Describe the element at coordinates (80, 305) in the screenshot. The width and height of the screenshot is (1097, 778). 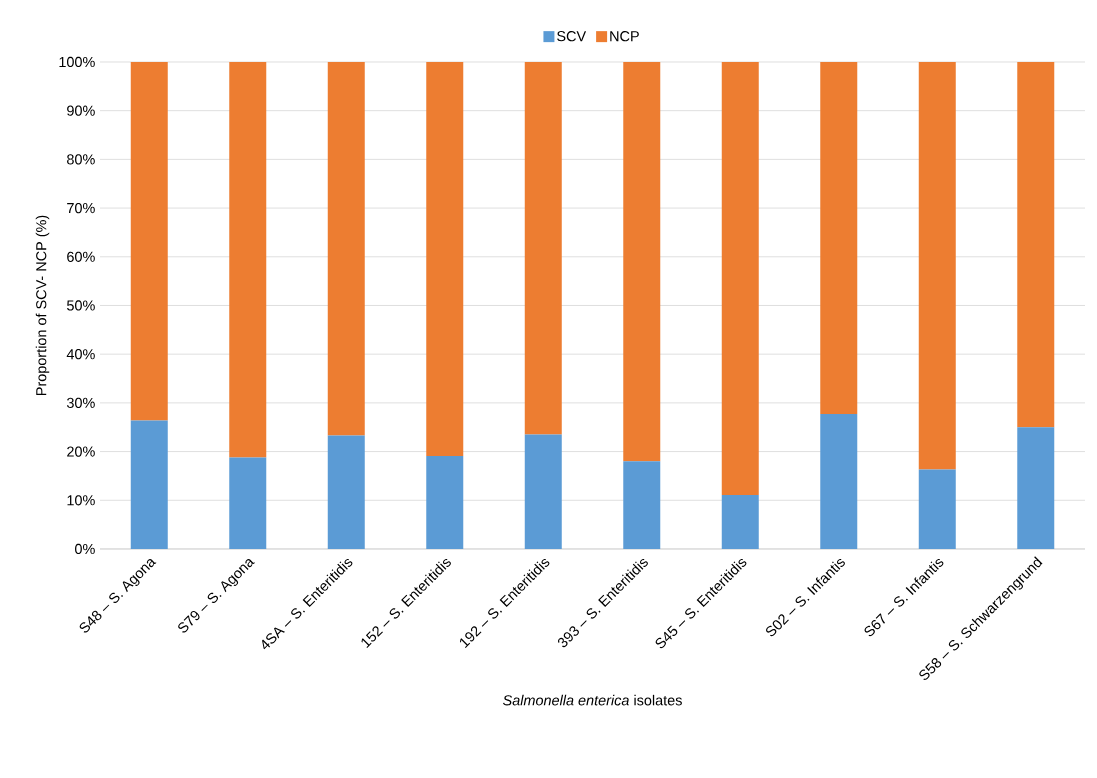
I see `y-tick-label: 50%` at that location.